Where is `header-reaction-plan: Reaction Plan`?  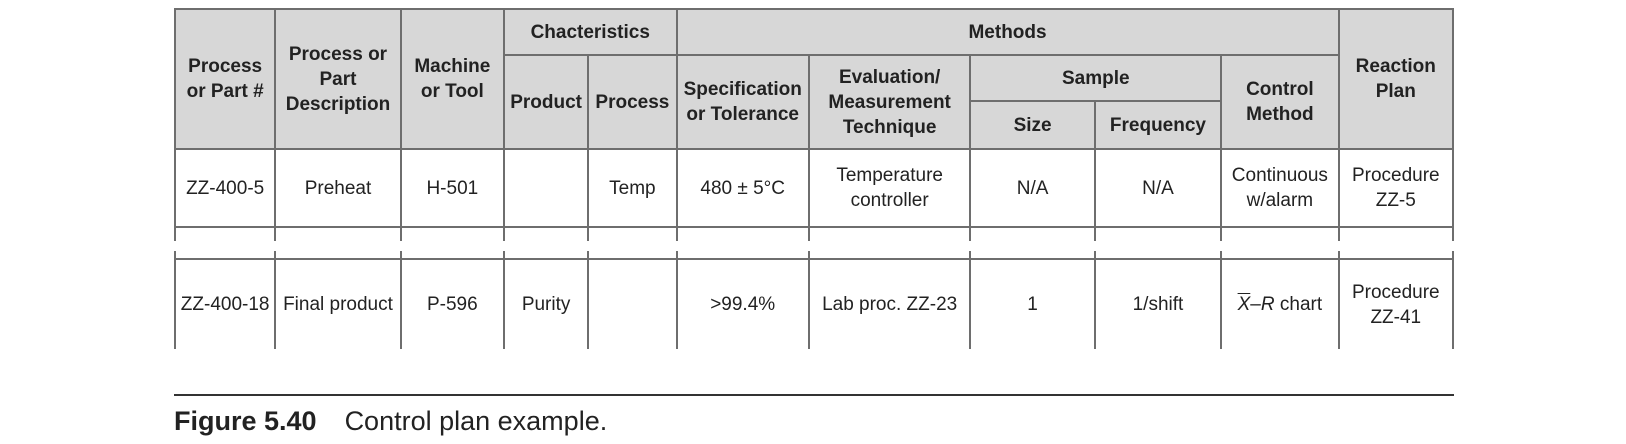 header-reaction-plan: Reaction Plan is located at coordinates (1396, 79).